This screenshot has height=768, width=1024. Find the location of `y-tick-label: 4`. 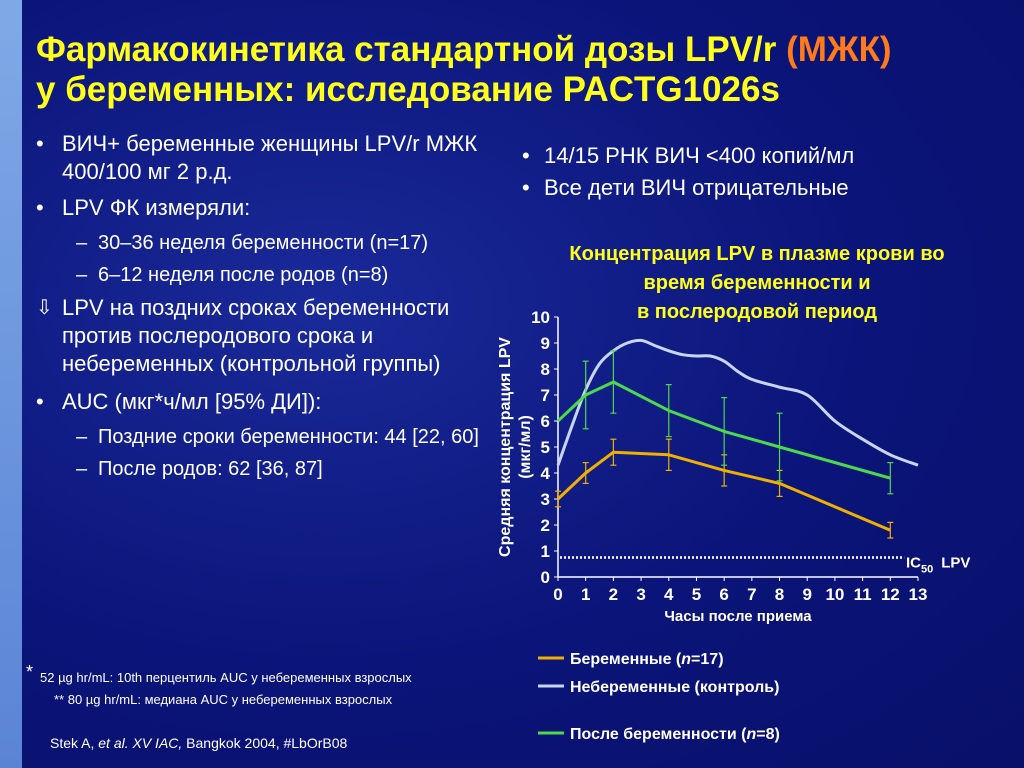

y-tick-label: 4 is located at coordinates (546, 473).